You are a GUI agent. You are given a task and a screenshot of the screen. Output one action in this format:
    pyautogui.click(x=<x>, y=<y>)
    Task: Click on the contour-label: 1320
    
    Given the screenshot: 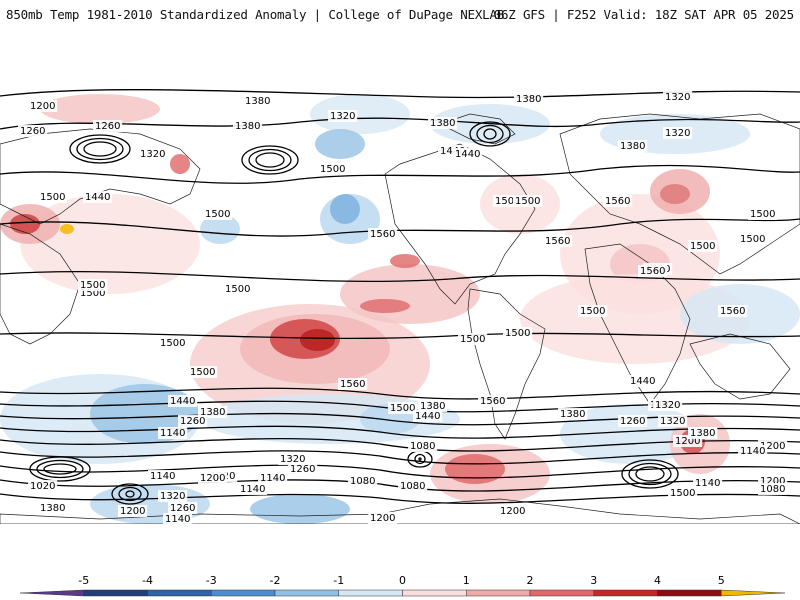 What is the action you would take?
    pyautogui.click(x=672, y=421)
    